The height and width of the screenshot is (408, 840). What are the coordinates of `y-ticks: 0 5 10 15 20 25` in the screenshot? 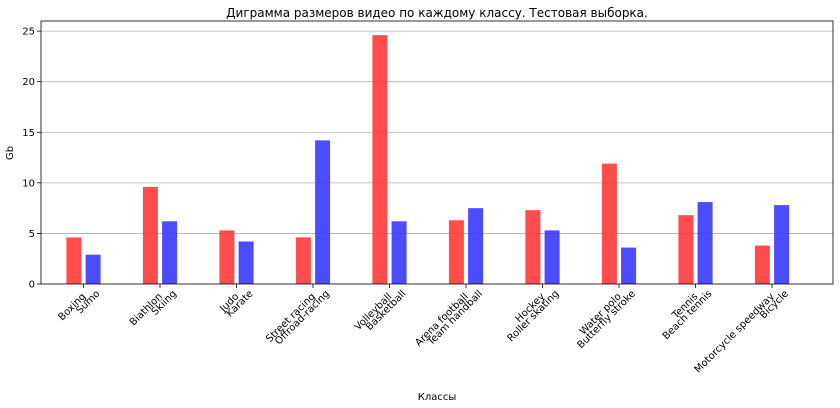 It's located at (31, 159).